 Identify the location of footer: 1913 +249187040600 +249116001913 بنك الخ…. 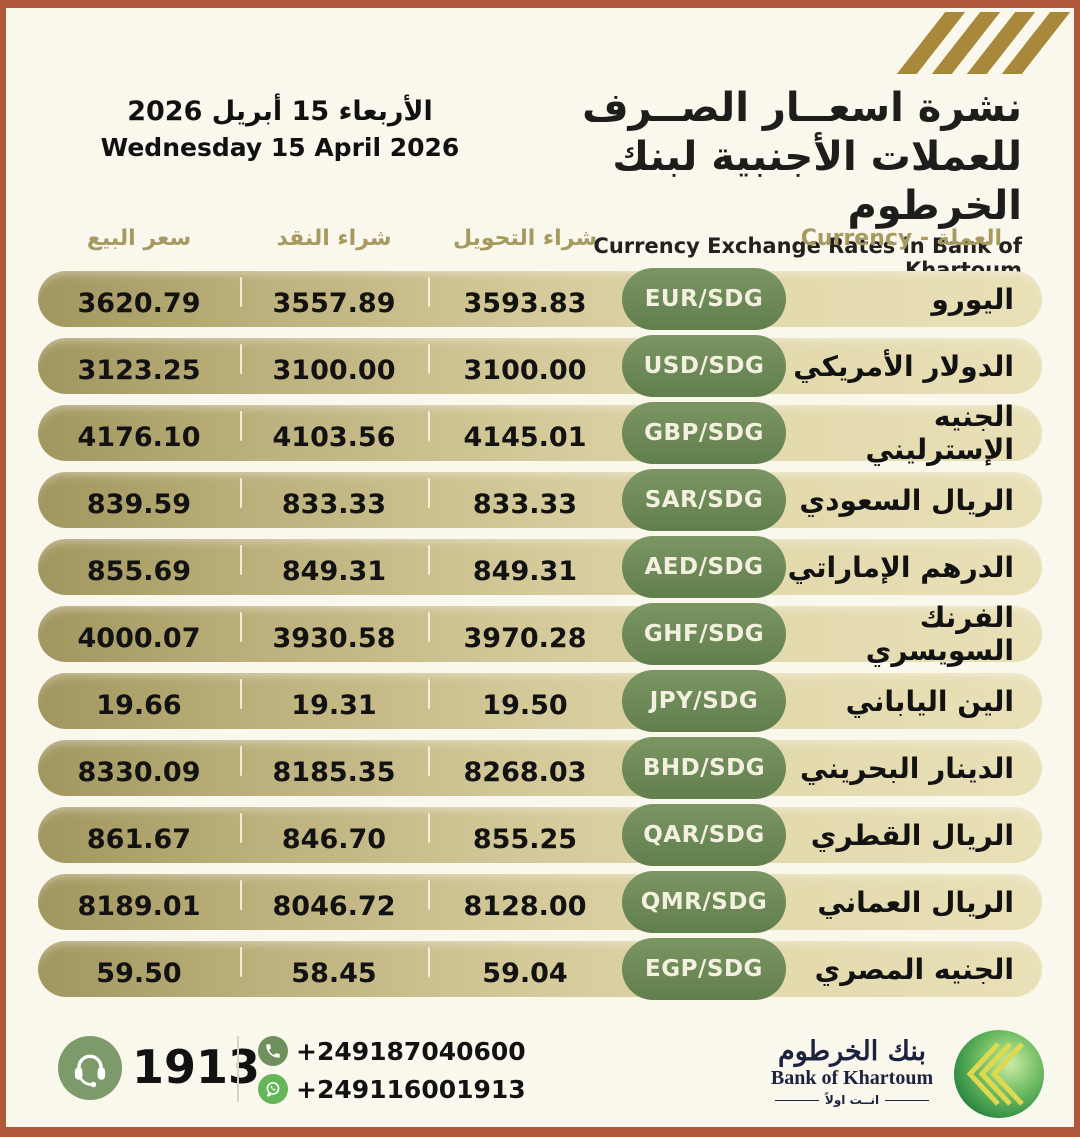
(540, 1074).